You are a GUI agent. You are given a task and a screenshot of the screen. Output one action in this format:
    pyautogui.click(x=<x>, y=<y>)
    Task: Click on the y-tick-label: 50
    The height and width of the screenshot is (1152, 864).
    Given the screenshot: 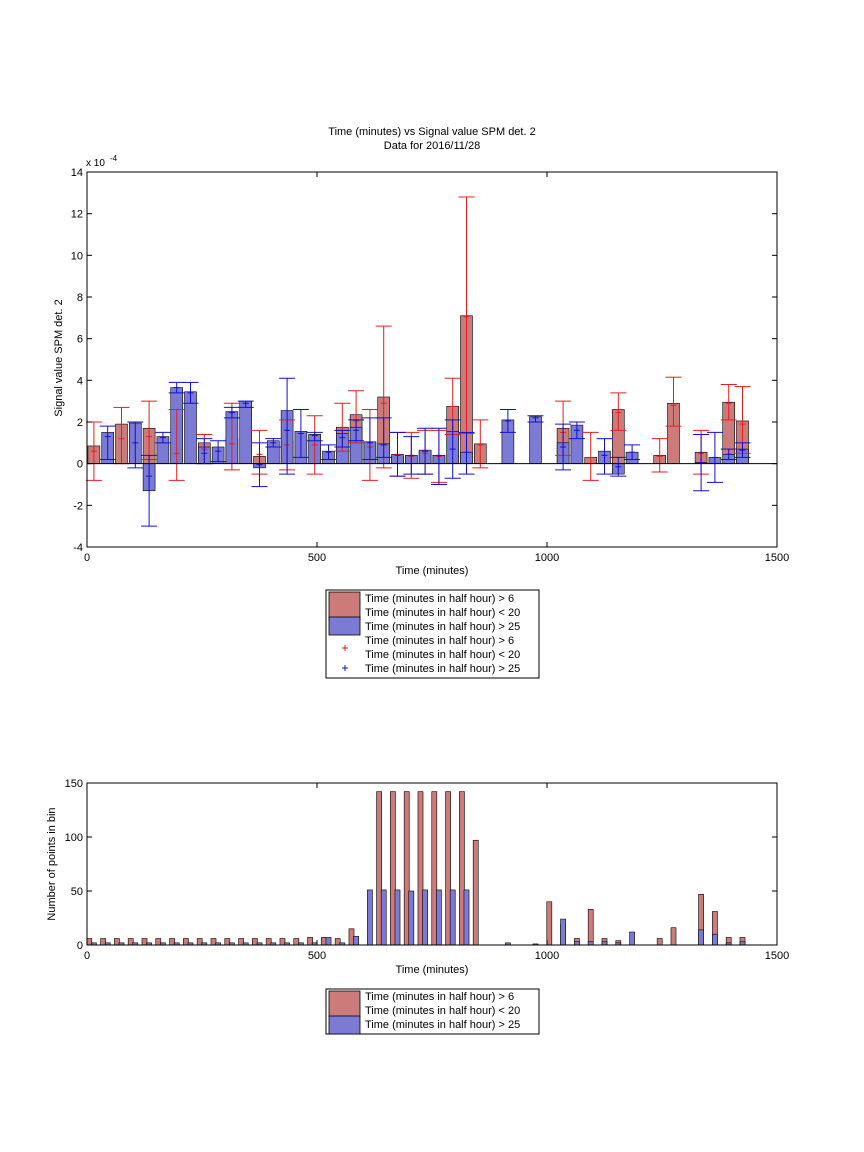 What is the action you would take?
    pyautogui.click(x=77, y=892)
    